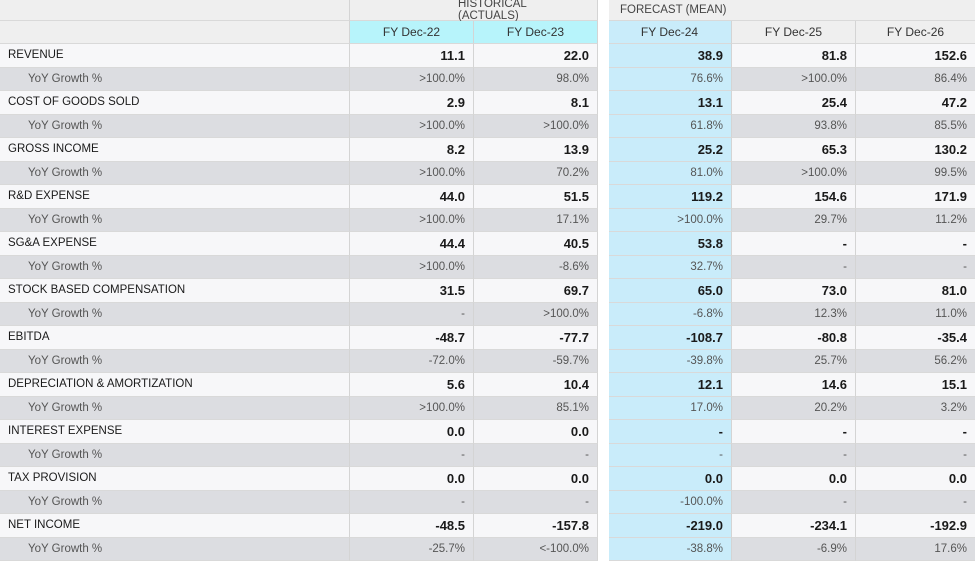 This screenshot has width=975, height=562. What do you see at coordinates (794, 361) in the screenshot?
I see `growth-cell: 25.7%` at bounding box center [794, 361].